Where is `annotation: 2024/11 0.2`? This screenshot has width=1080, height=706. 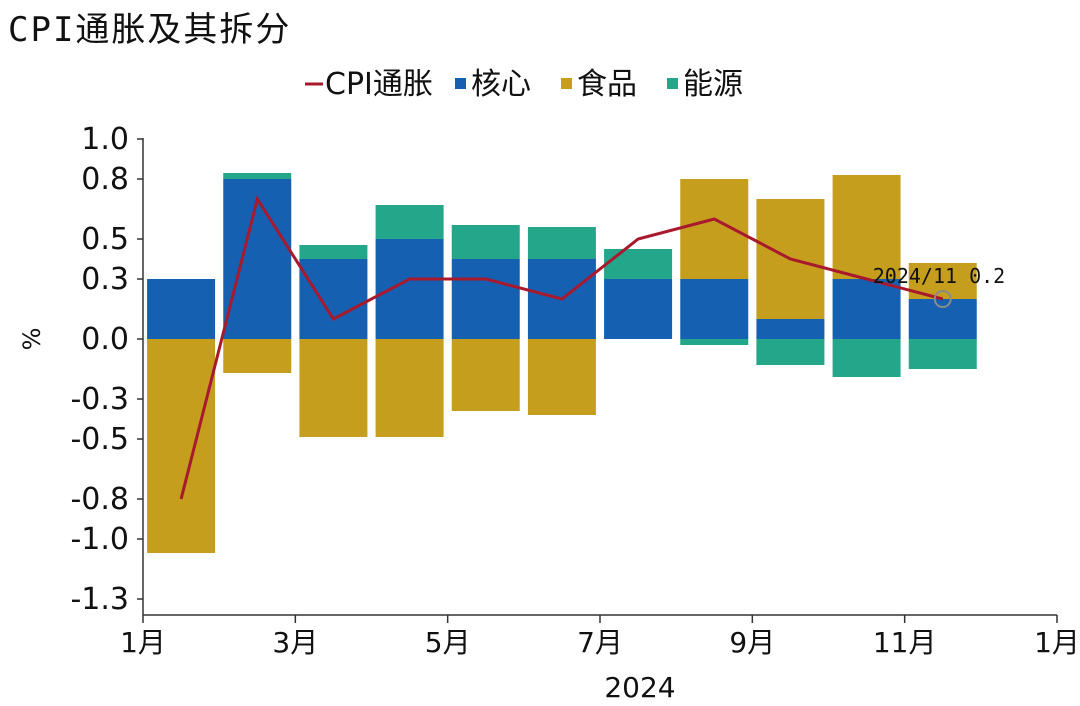 annotation: 2024/11 0.2 is located at coordinates (939, 286).